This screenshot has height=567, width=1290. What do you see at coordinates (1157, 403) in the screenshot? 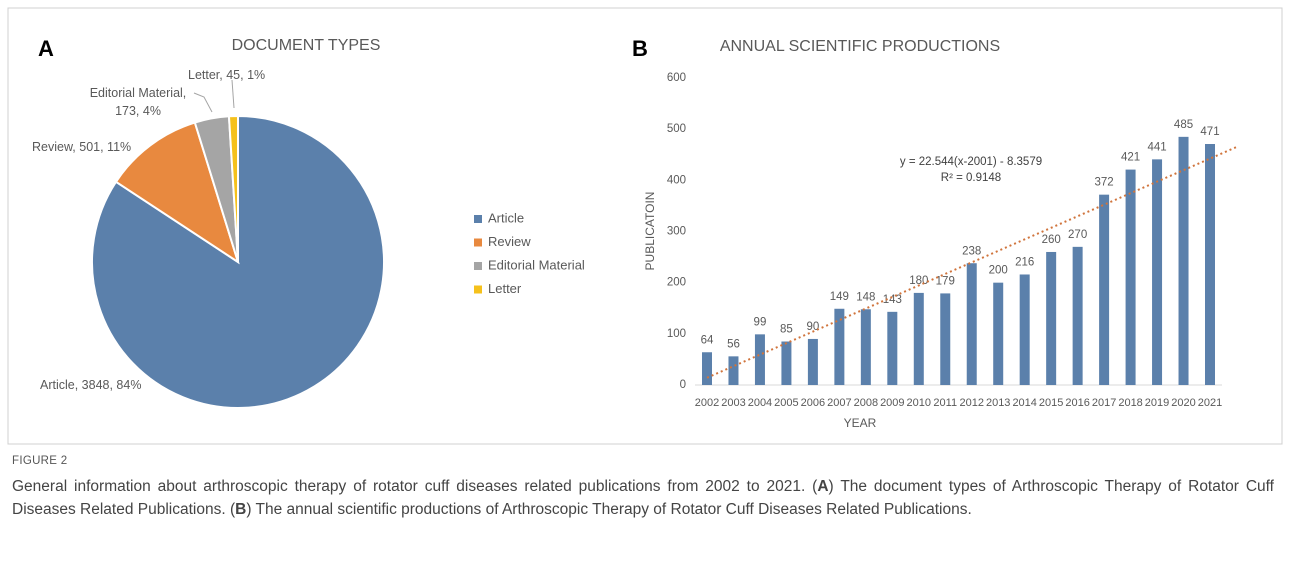
I see `x-tick-label: 2019` at bounding box center [1157, 403].